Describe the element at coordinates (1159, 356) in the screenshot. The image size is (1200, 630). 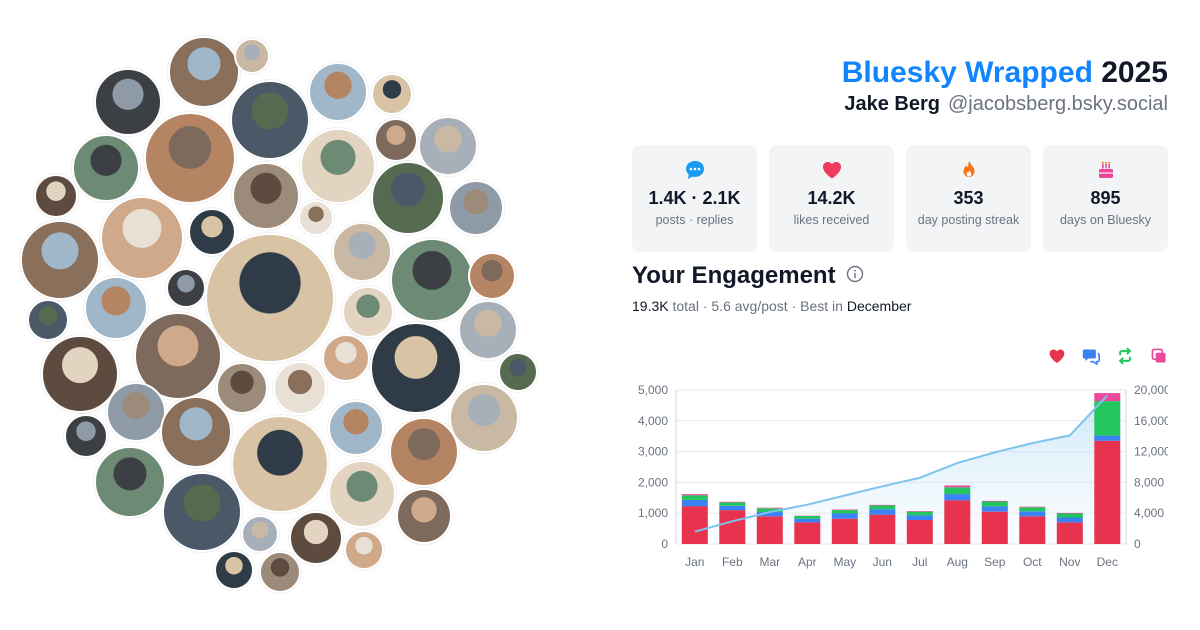
I see `quote-icon` at that location.